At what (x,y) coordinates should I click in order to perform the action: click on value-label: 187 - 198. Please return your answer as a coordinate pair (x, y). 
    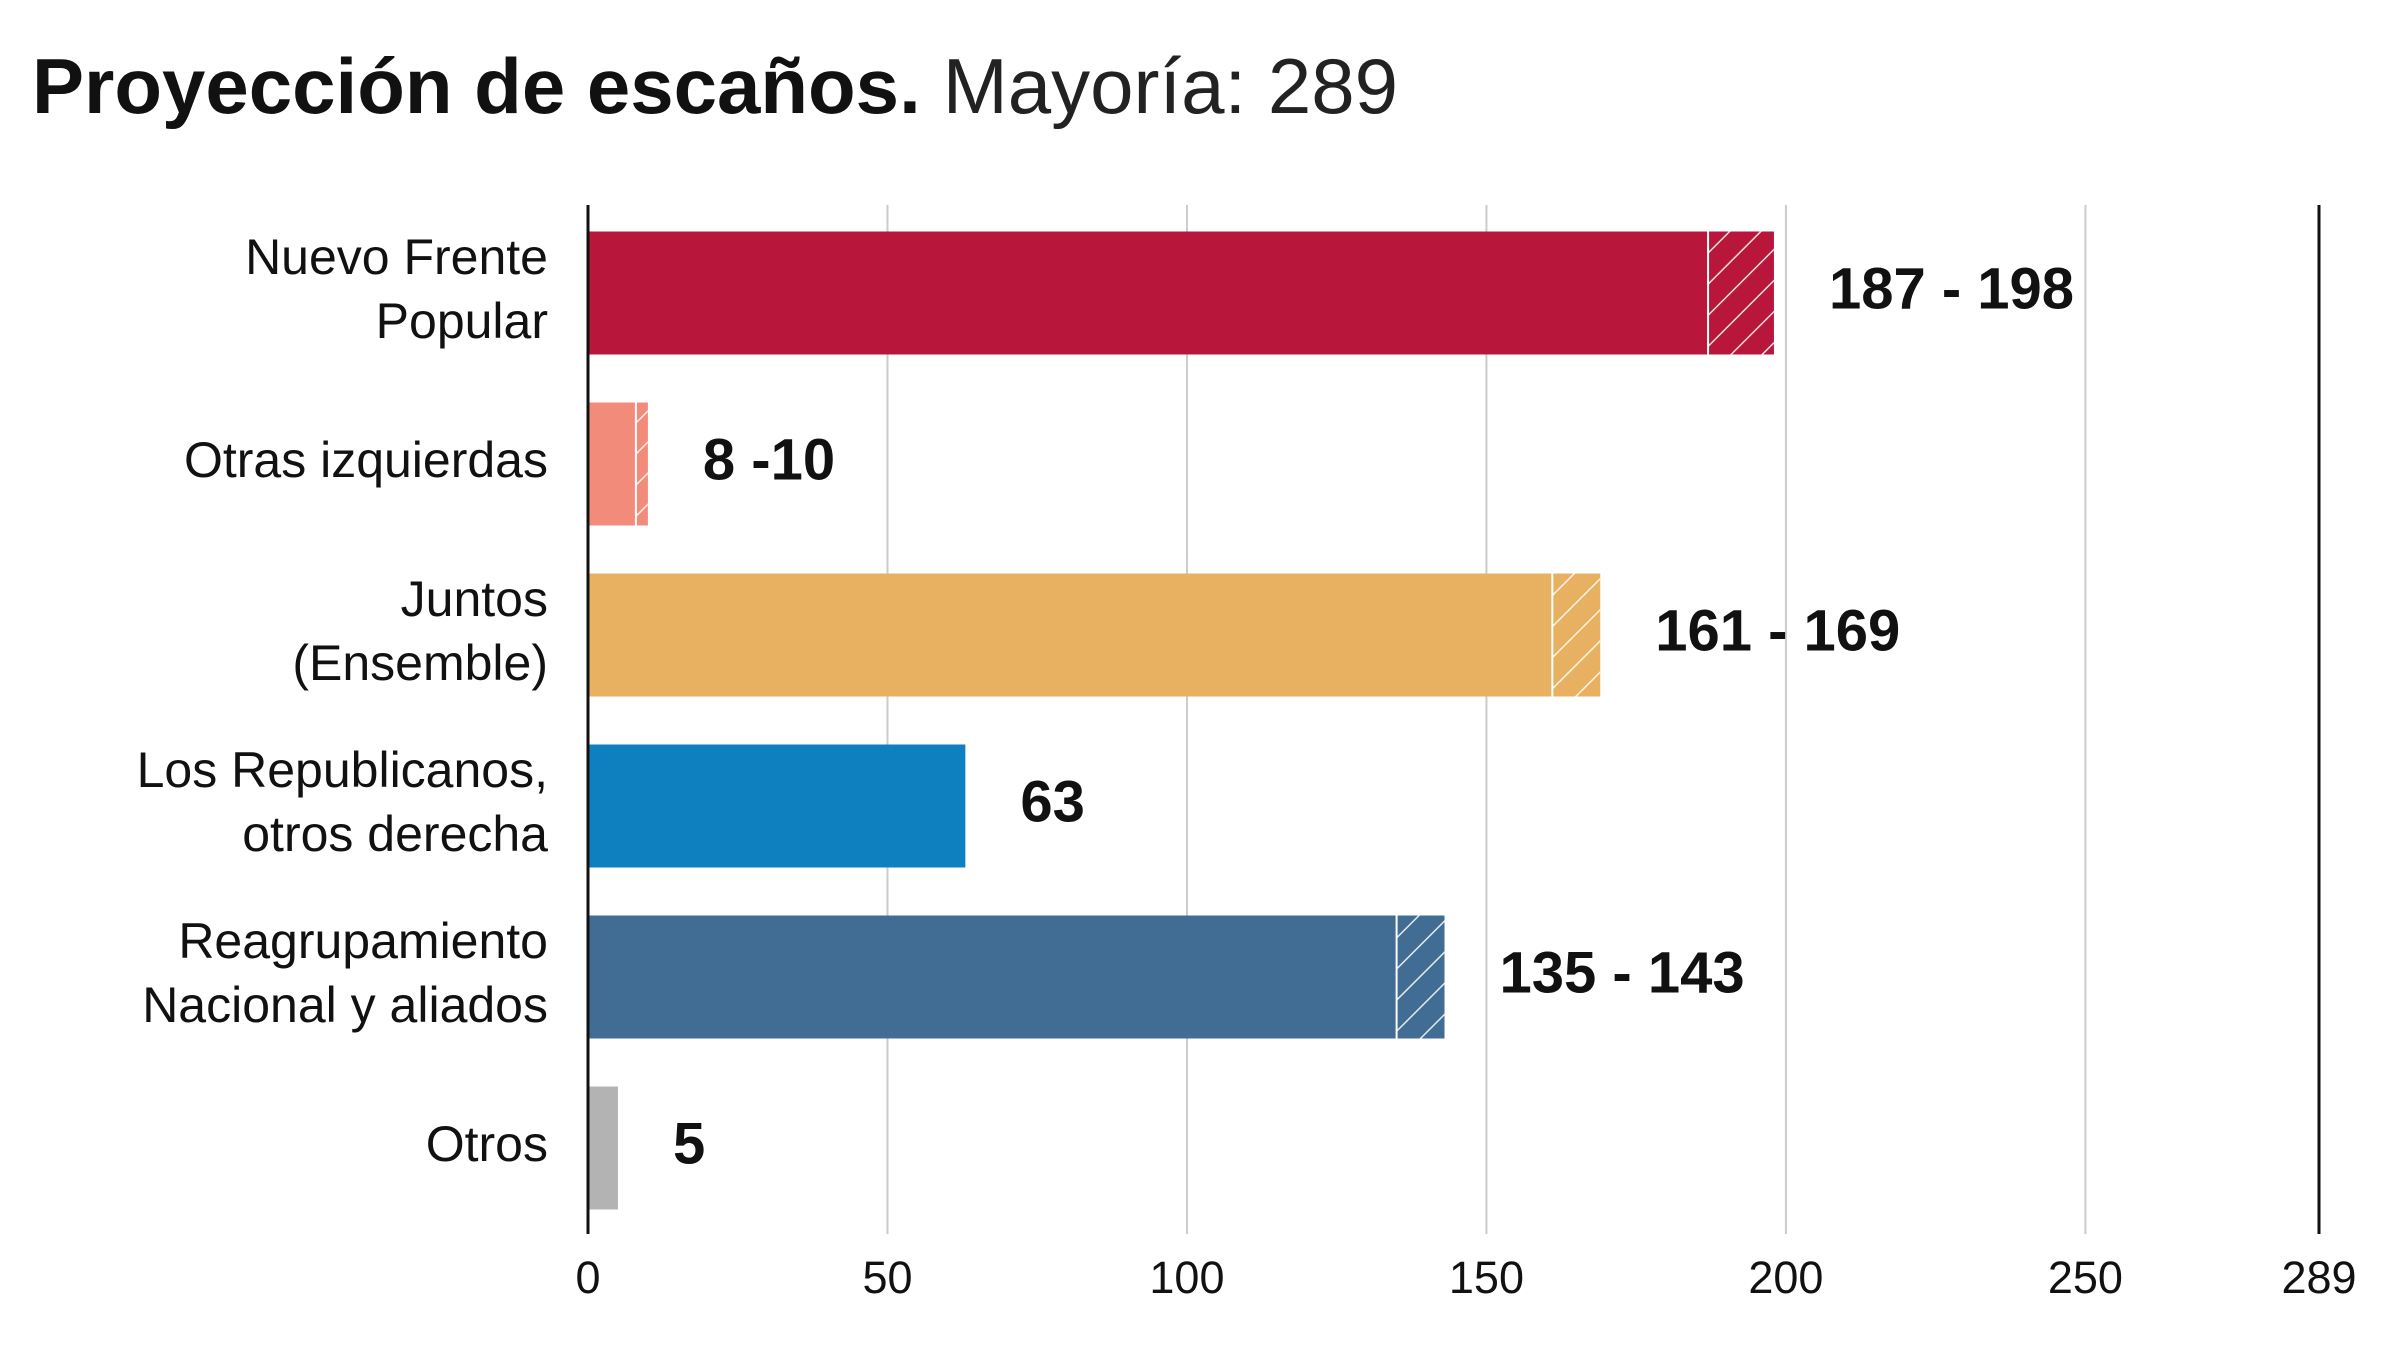
    Looking at the image, I should click on (1951, 288).